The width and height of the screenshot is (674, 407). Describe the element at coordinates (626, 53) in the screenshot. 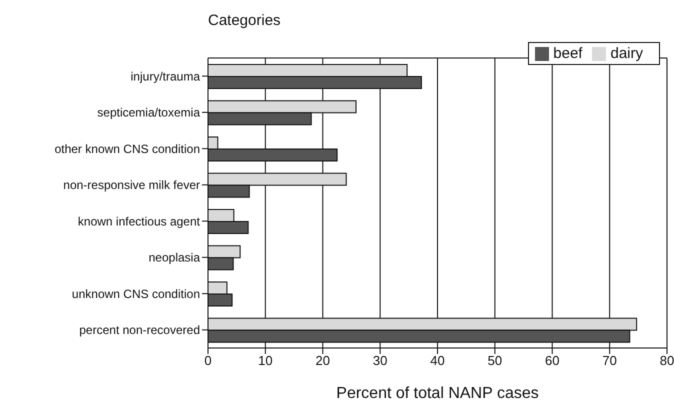

I see `legend-label: dairy` at that location.